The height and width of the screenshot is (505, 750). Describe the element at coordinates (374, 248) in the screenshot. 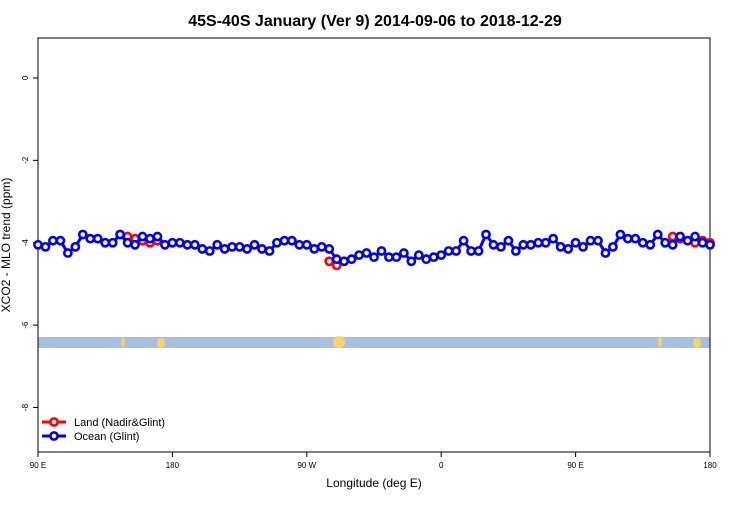

I see `series` at that location.